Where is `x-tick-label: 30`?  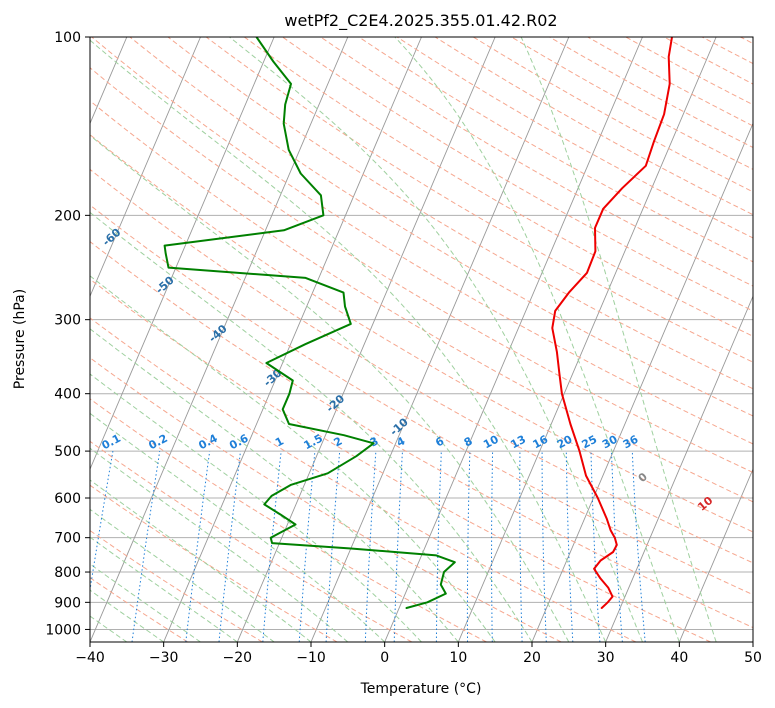 x-tick-label: 30 is located at coordinates (606, 658).